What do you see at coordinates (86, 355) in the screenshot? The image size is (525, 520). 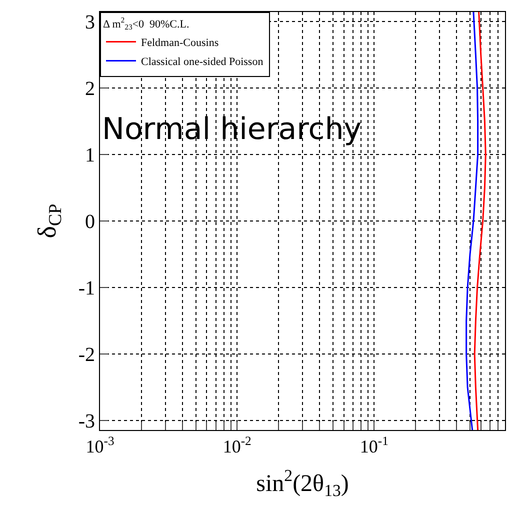 I see `y-tick-label: -2` at bounding box center [86, 355].